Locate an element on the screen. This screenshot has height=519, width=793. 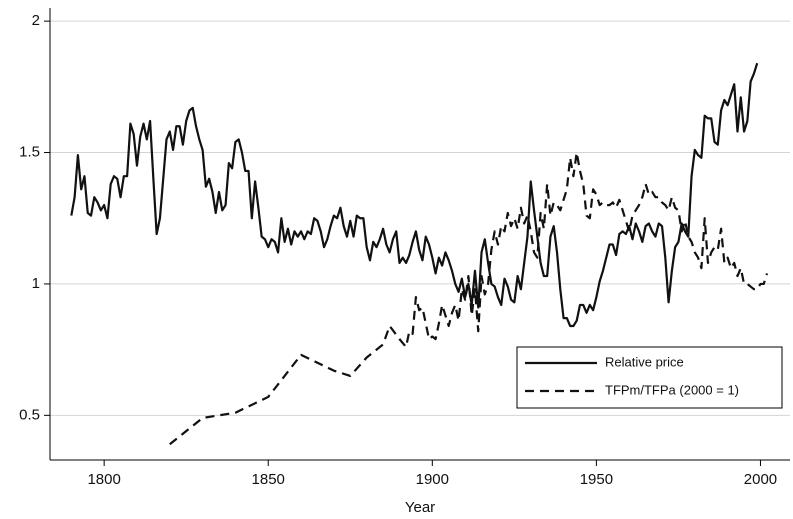
y-tick-label: 0.5 is located at coordinates (29, 414).